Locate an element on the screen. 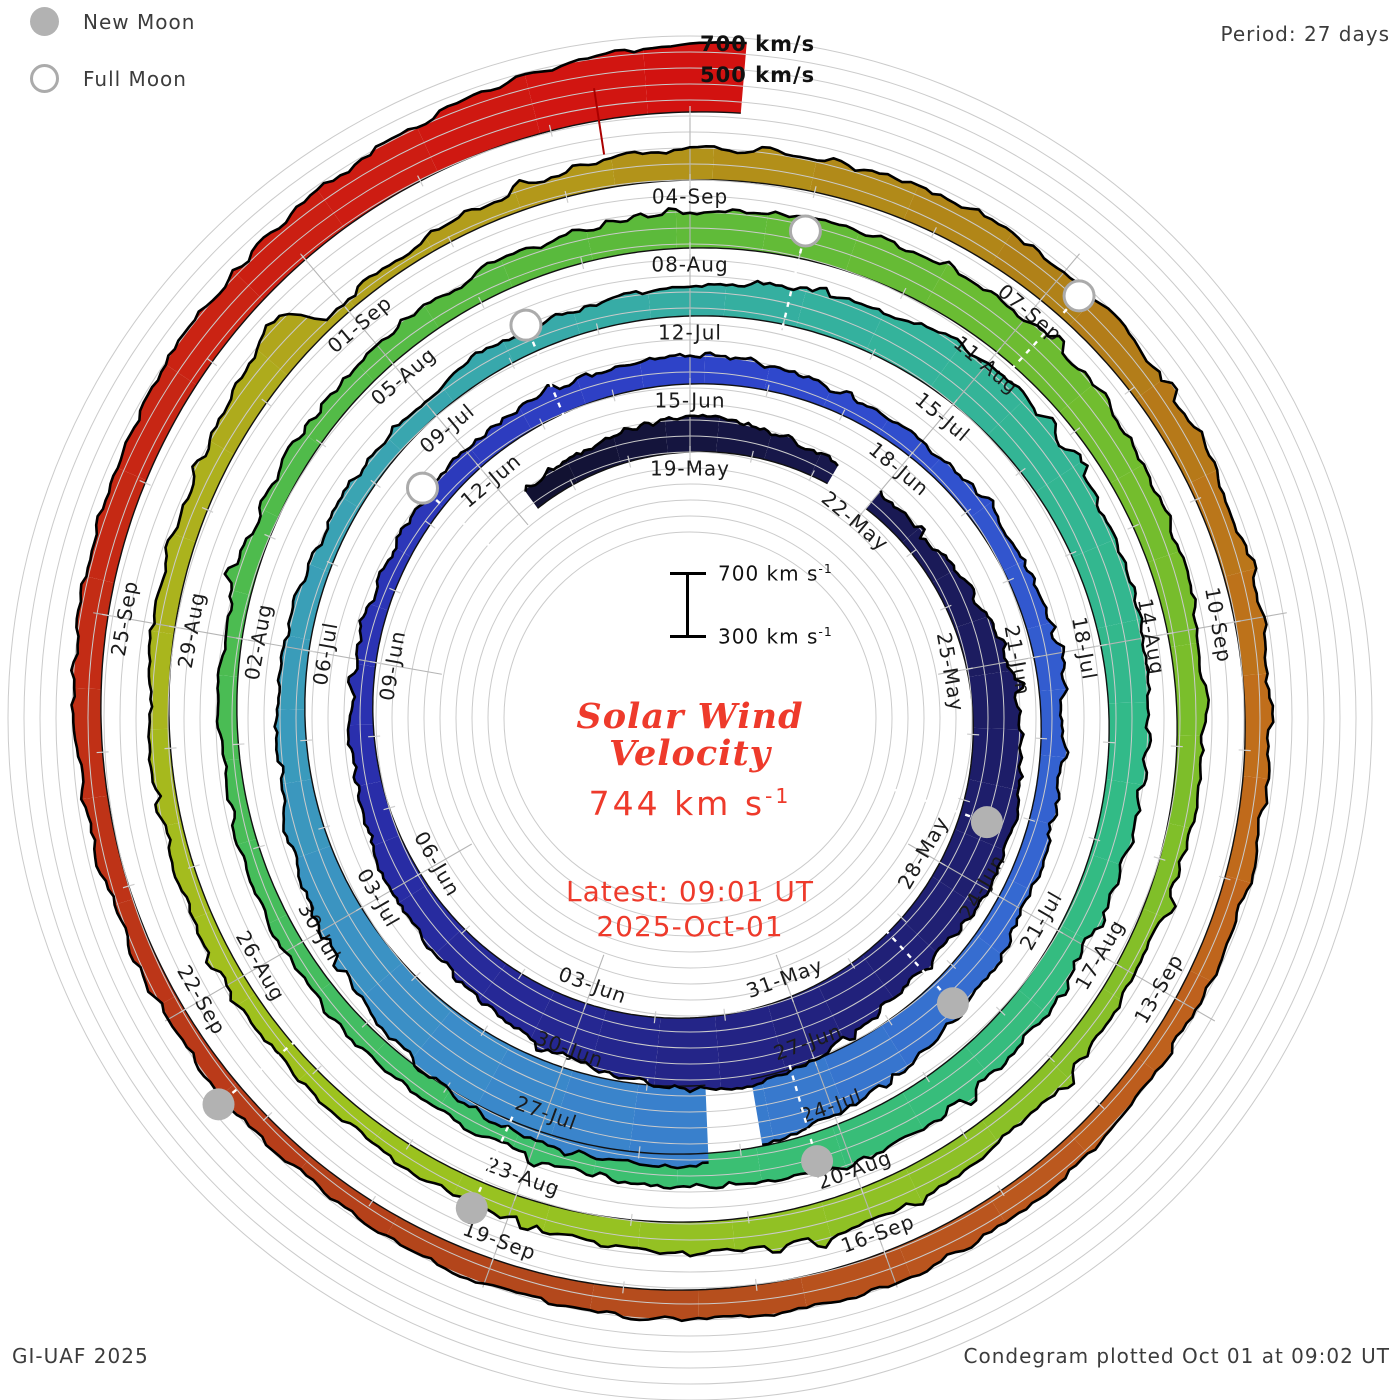  moon-angle-mark-21-Sep is located at coordinates (264, 1067).